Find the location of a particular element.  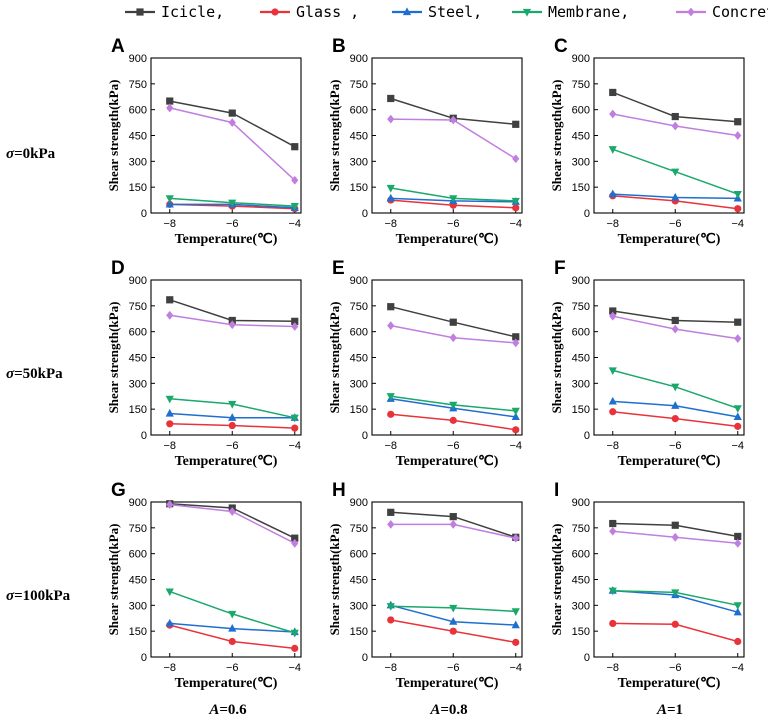

panel-letter: H is located at coordinates (339, 490).